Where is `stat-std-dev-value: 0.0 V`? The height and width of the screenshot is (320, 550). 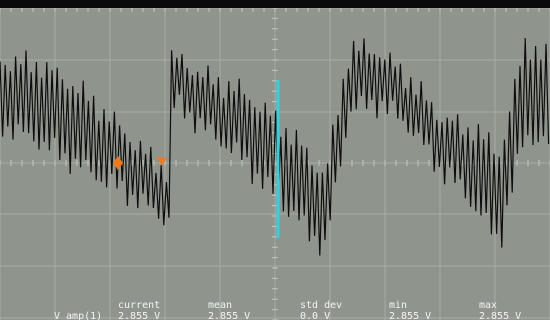
stat-std-dev-value: 0.0 V is located at coordinates (315, 315).